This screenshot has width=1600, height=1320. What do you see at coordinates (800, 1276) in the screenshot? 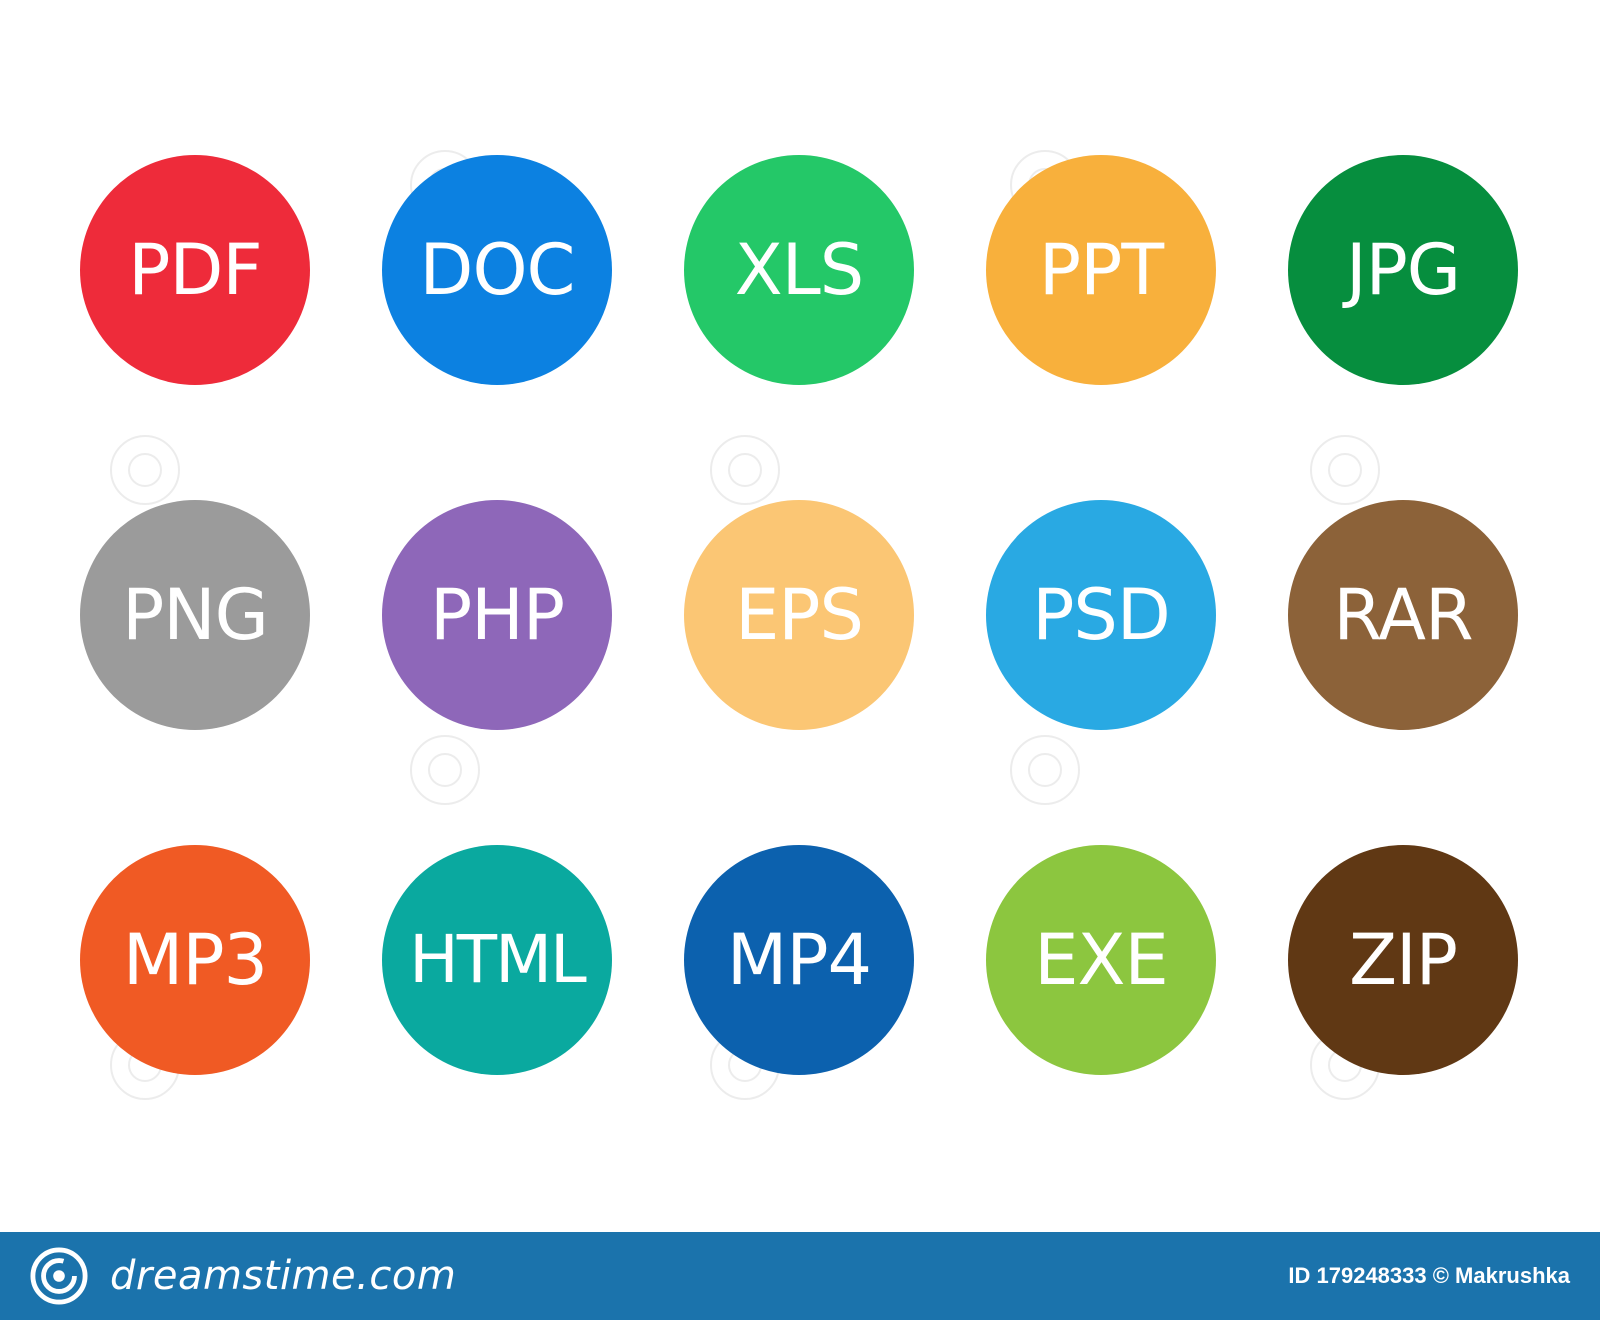
I see `watermark-footer-bar: dreamstime.com ID 179248333 © Makrushka` at bounding box center [800, 1276].